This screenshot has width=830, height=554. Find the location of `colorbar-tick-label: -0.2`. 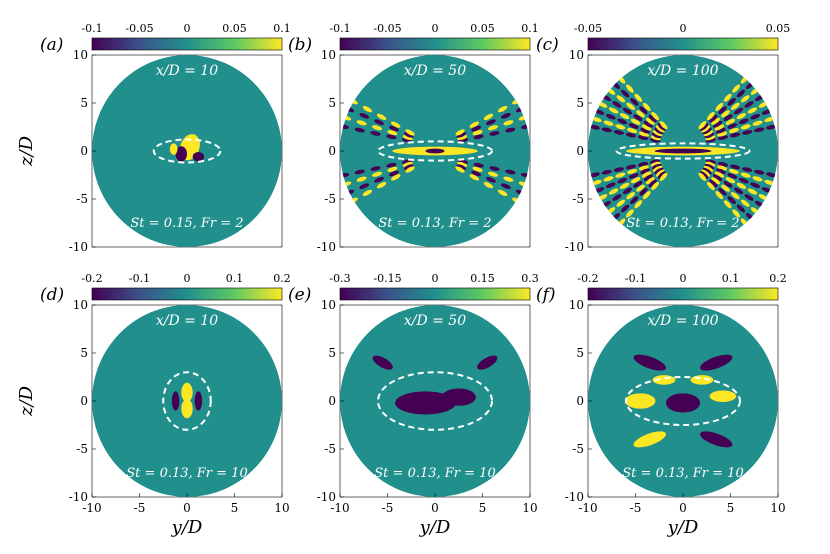

colorbar-tick-label: -0.2 is located at coordinates (91, 278).